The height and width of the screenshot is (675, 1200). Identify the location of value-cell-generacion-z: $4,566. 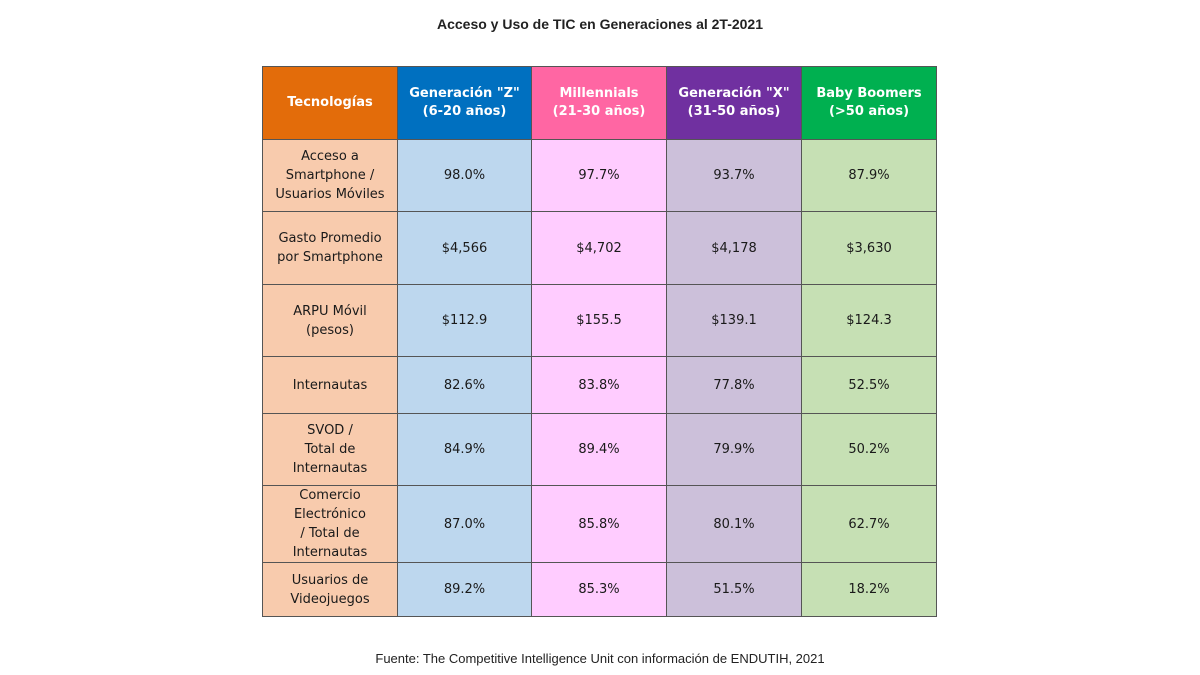
(464, 248).